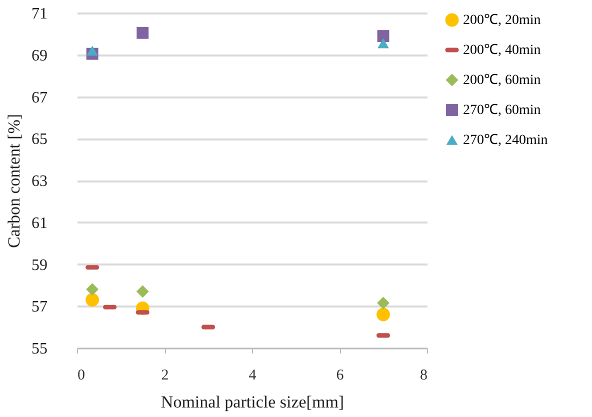 The height and width of the screenshot is (417, 592). Describe the element at coordinates (40, 223) in the screenshot. I see `y-tick-label: 61` at that location.